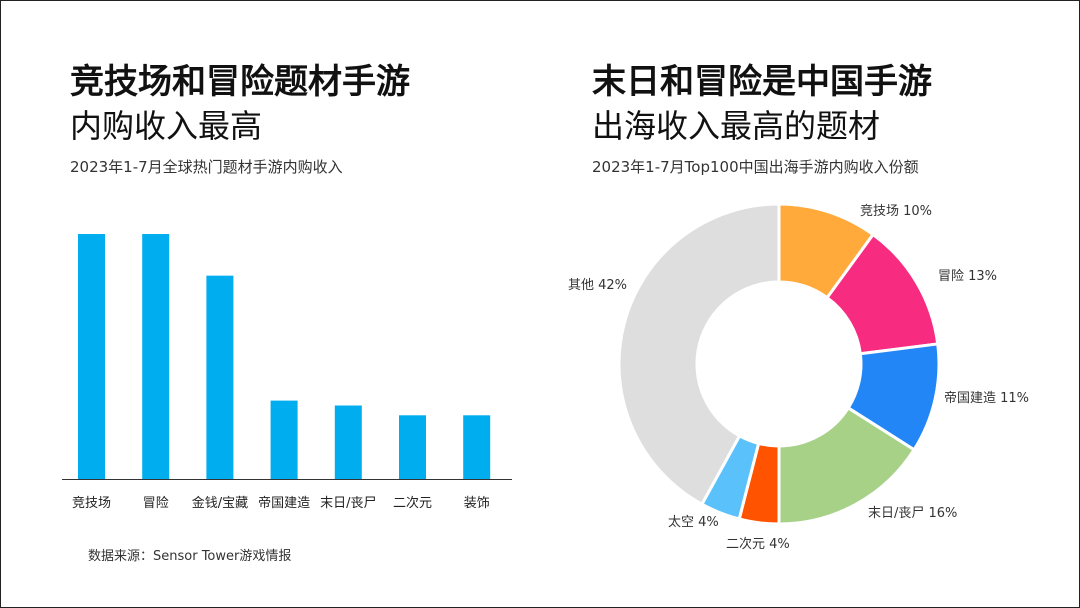  What do you see at coordinates (736, 126) in the screenshot?
I see `right-title-line2: 出海收入最高的题材` at bounding box center [736, 126].